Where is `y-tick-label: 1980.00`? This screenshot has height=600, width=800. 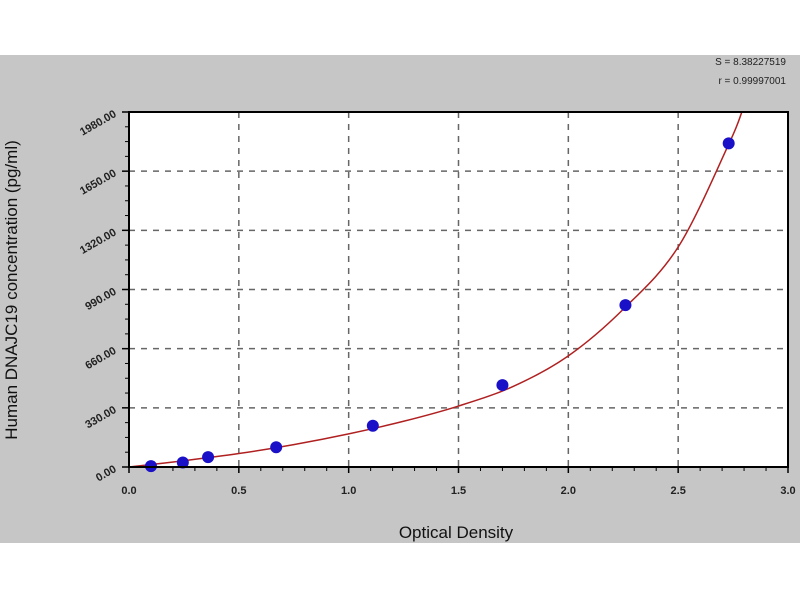
y-tick-label: 1980.00 is located at coordinates (98, 123).